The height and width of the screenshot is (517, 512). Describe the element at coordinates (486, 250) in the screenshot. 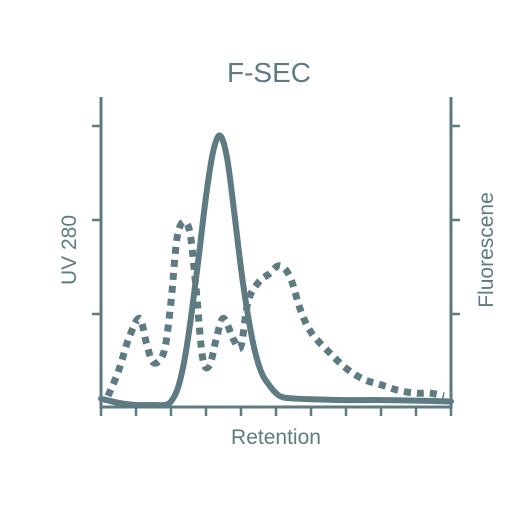

I see `y-axis-label-right: Fluorescene` at that location.